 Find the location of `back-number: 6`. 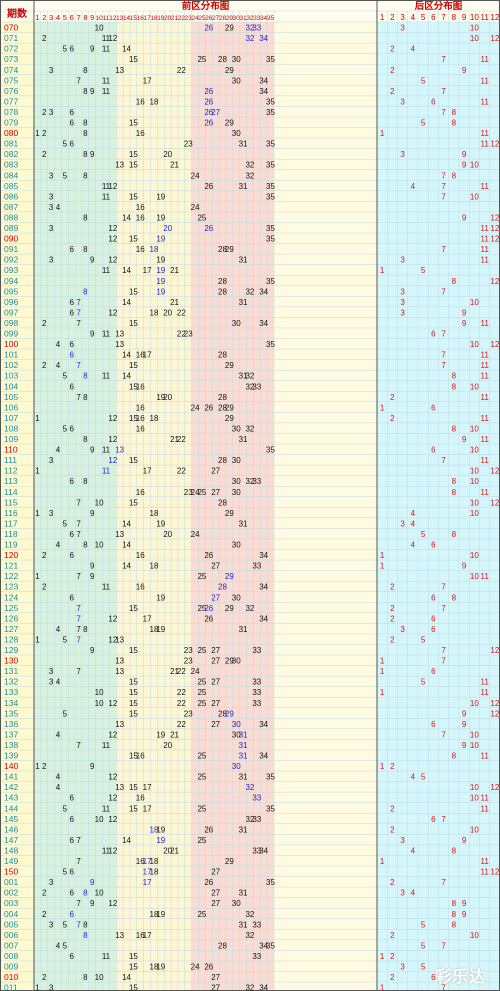

back-number: 6 is located at coordinates (433, 450).